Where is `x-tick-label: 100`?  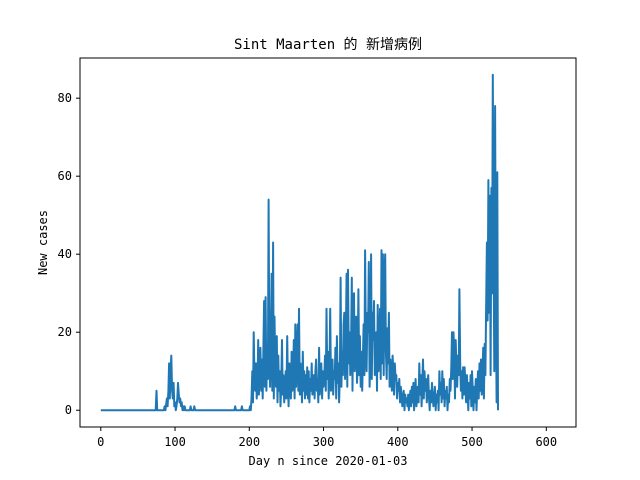
x-tick-label: 100 is located at coordinates (175, 442).